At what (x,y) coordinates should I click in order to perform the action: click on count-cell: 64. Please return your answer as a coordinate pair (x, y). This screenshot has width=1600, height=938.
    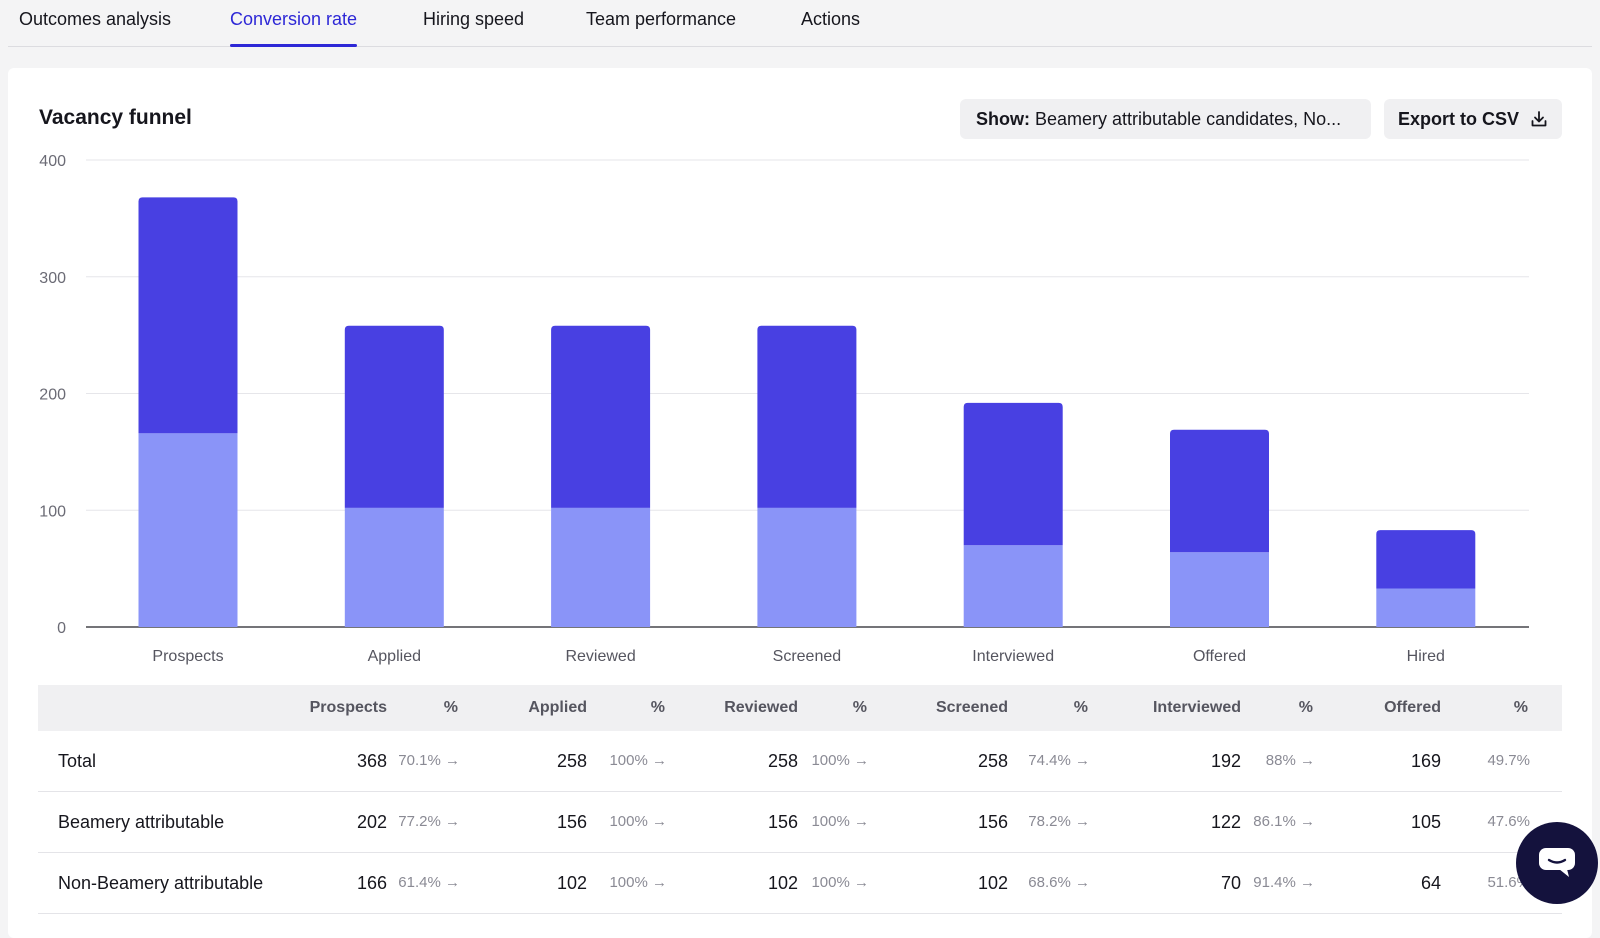
    Looking at the image, I should click on (1430, 883).